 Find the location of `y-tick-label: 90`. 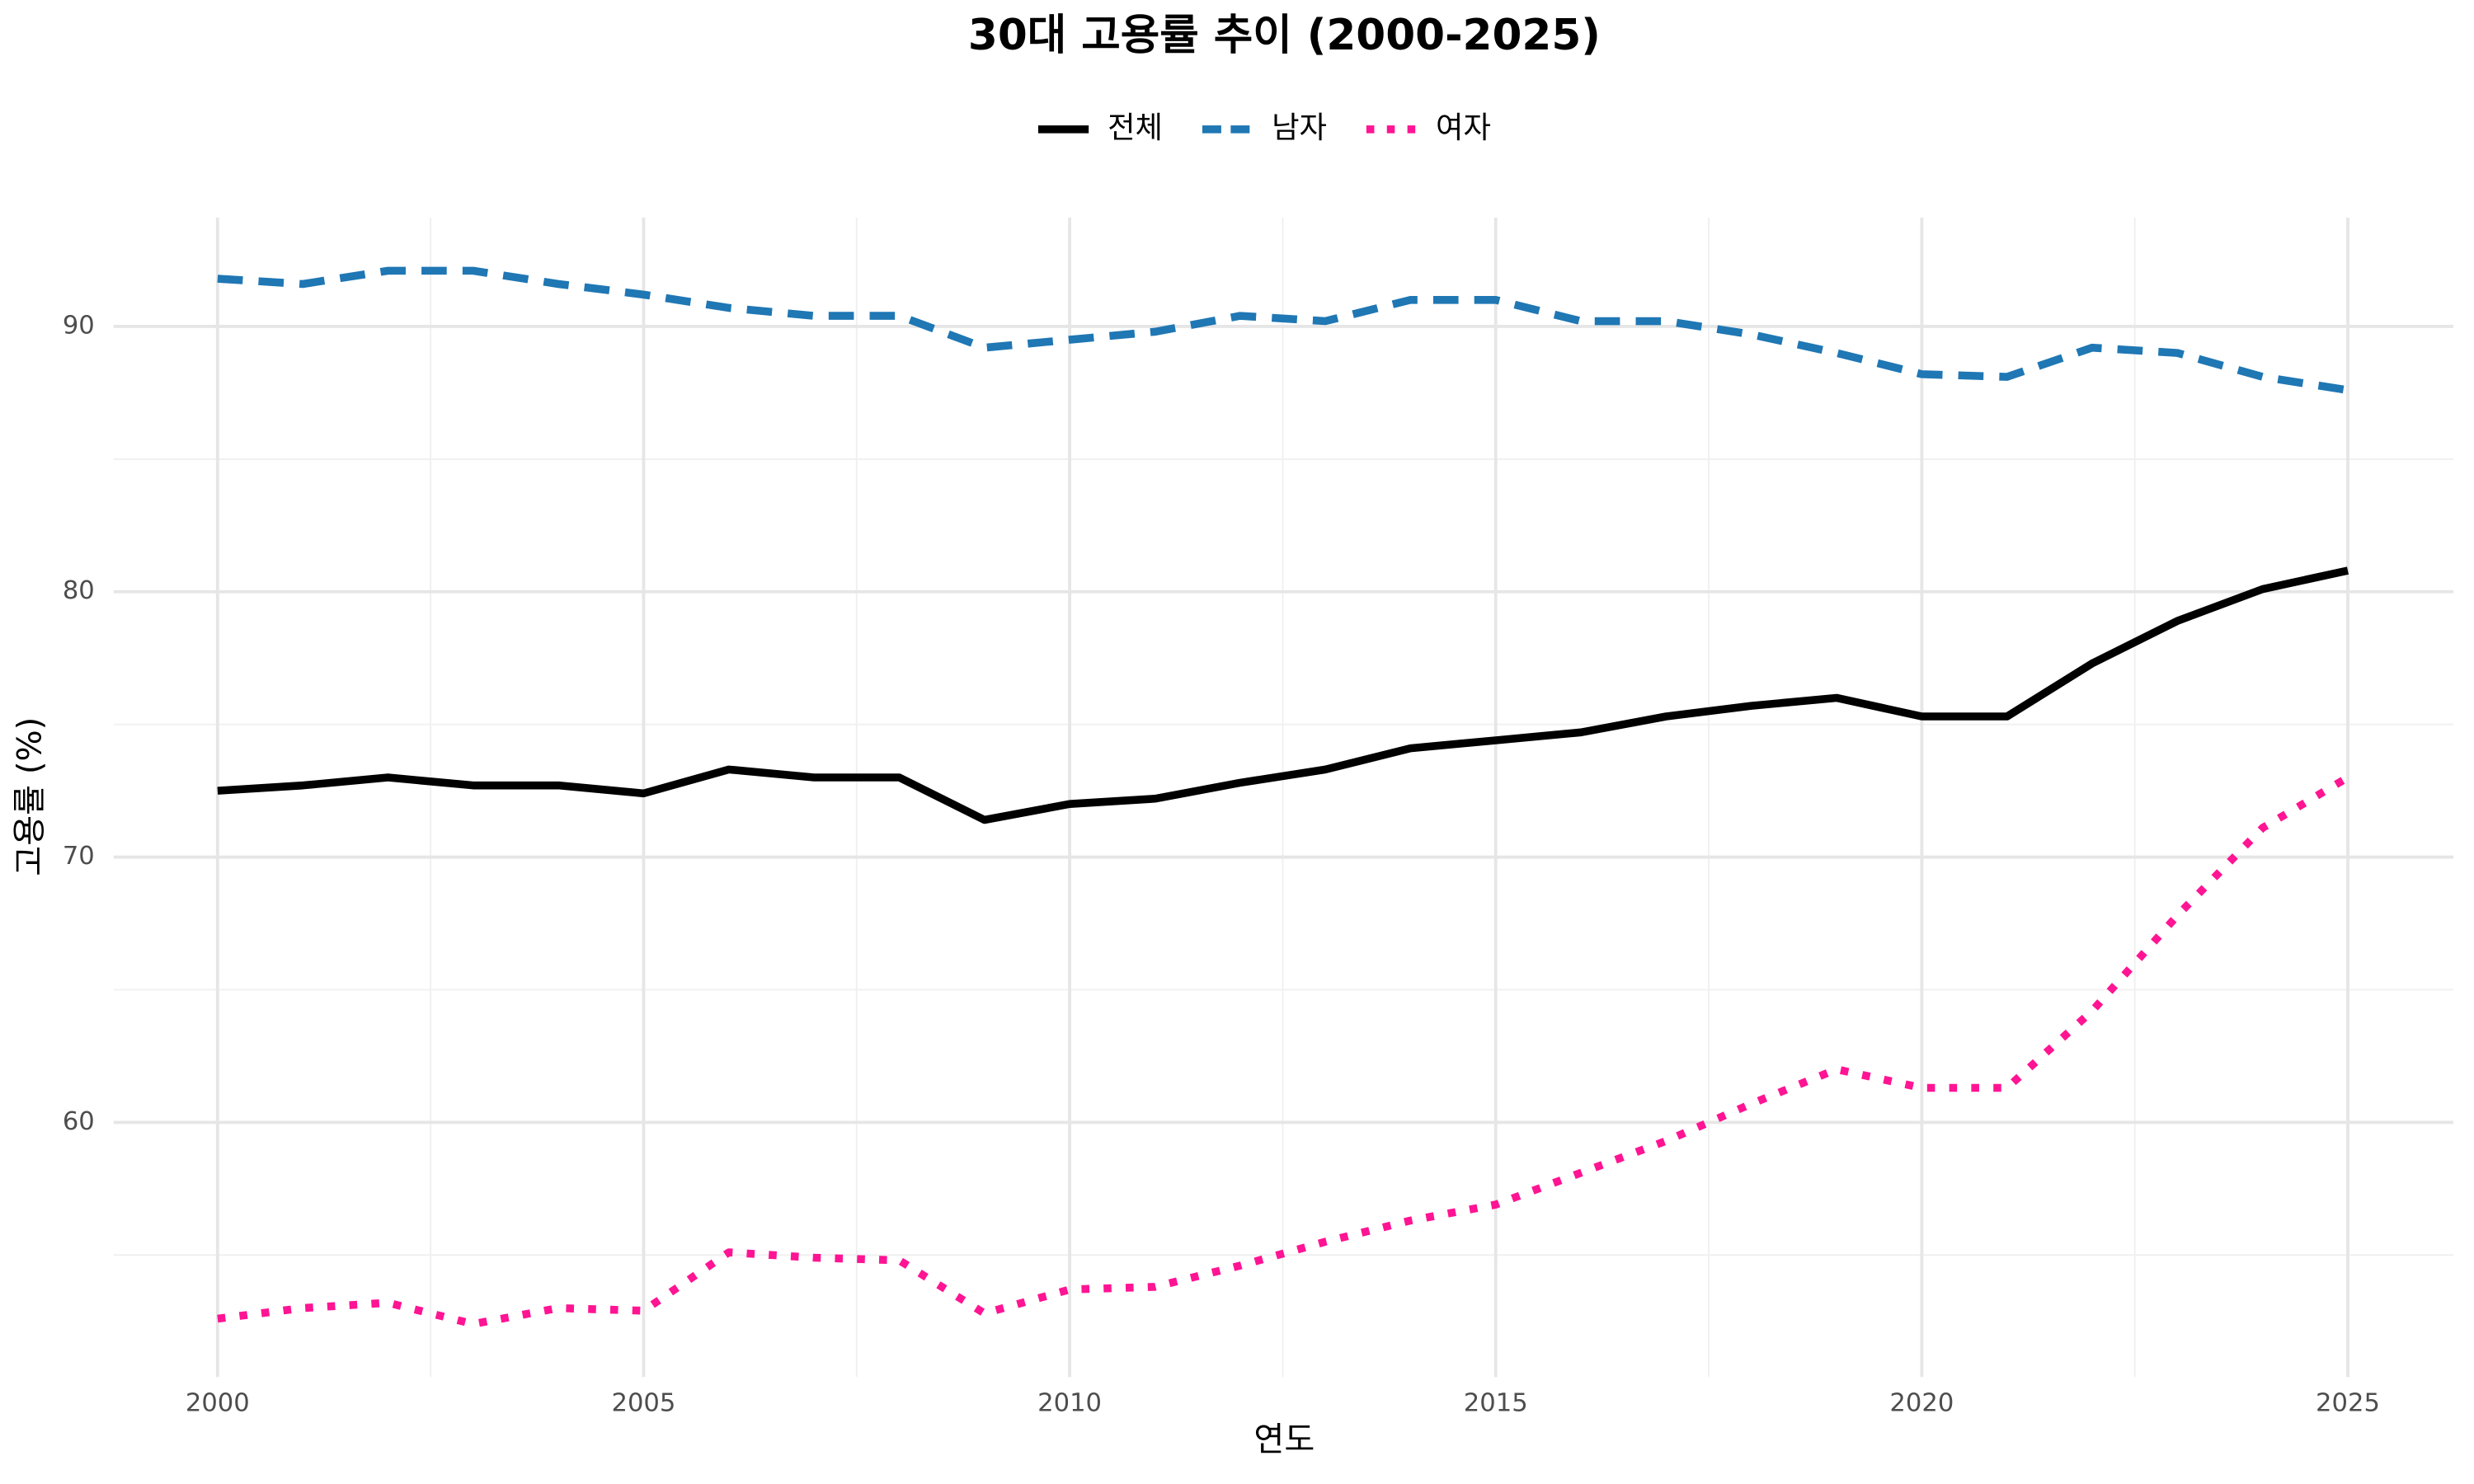

y-tick-label: 90 is located at coordinates (79, 325).